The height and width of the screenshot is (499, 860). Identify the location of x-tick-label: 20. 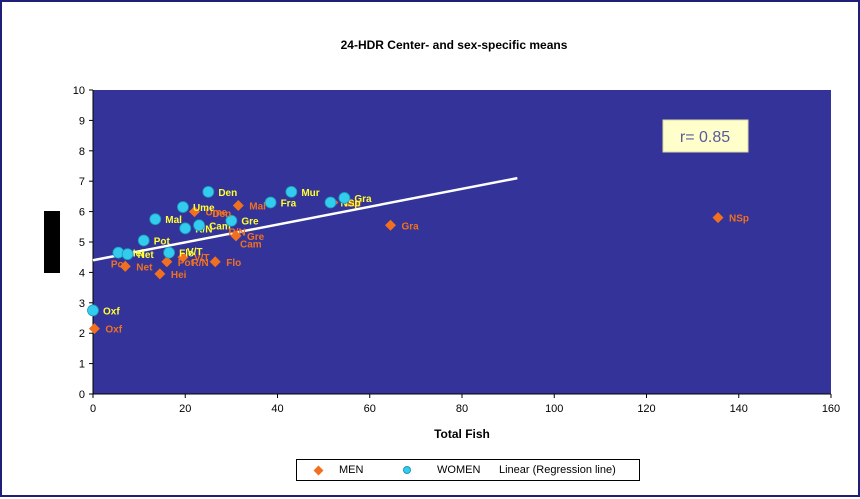
(185, 409).